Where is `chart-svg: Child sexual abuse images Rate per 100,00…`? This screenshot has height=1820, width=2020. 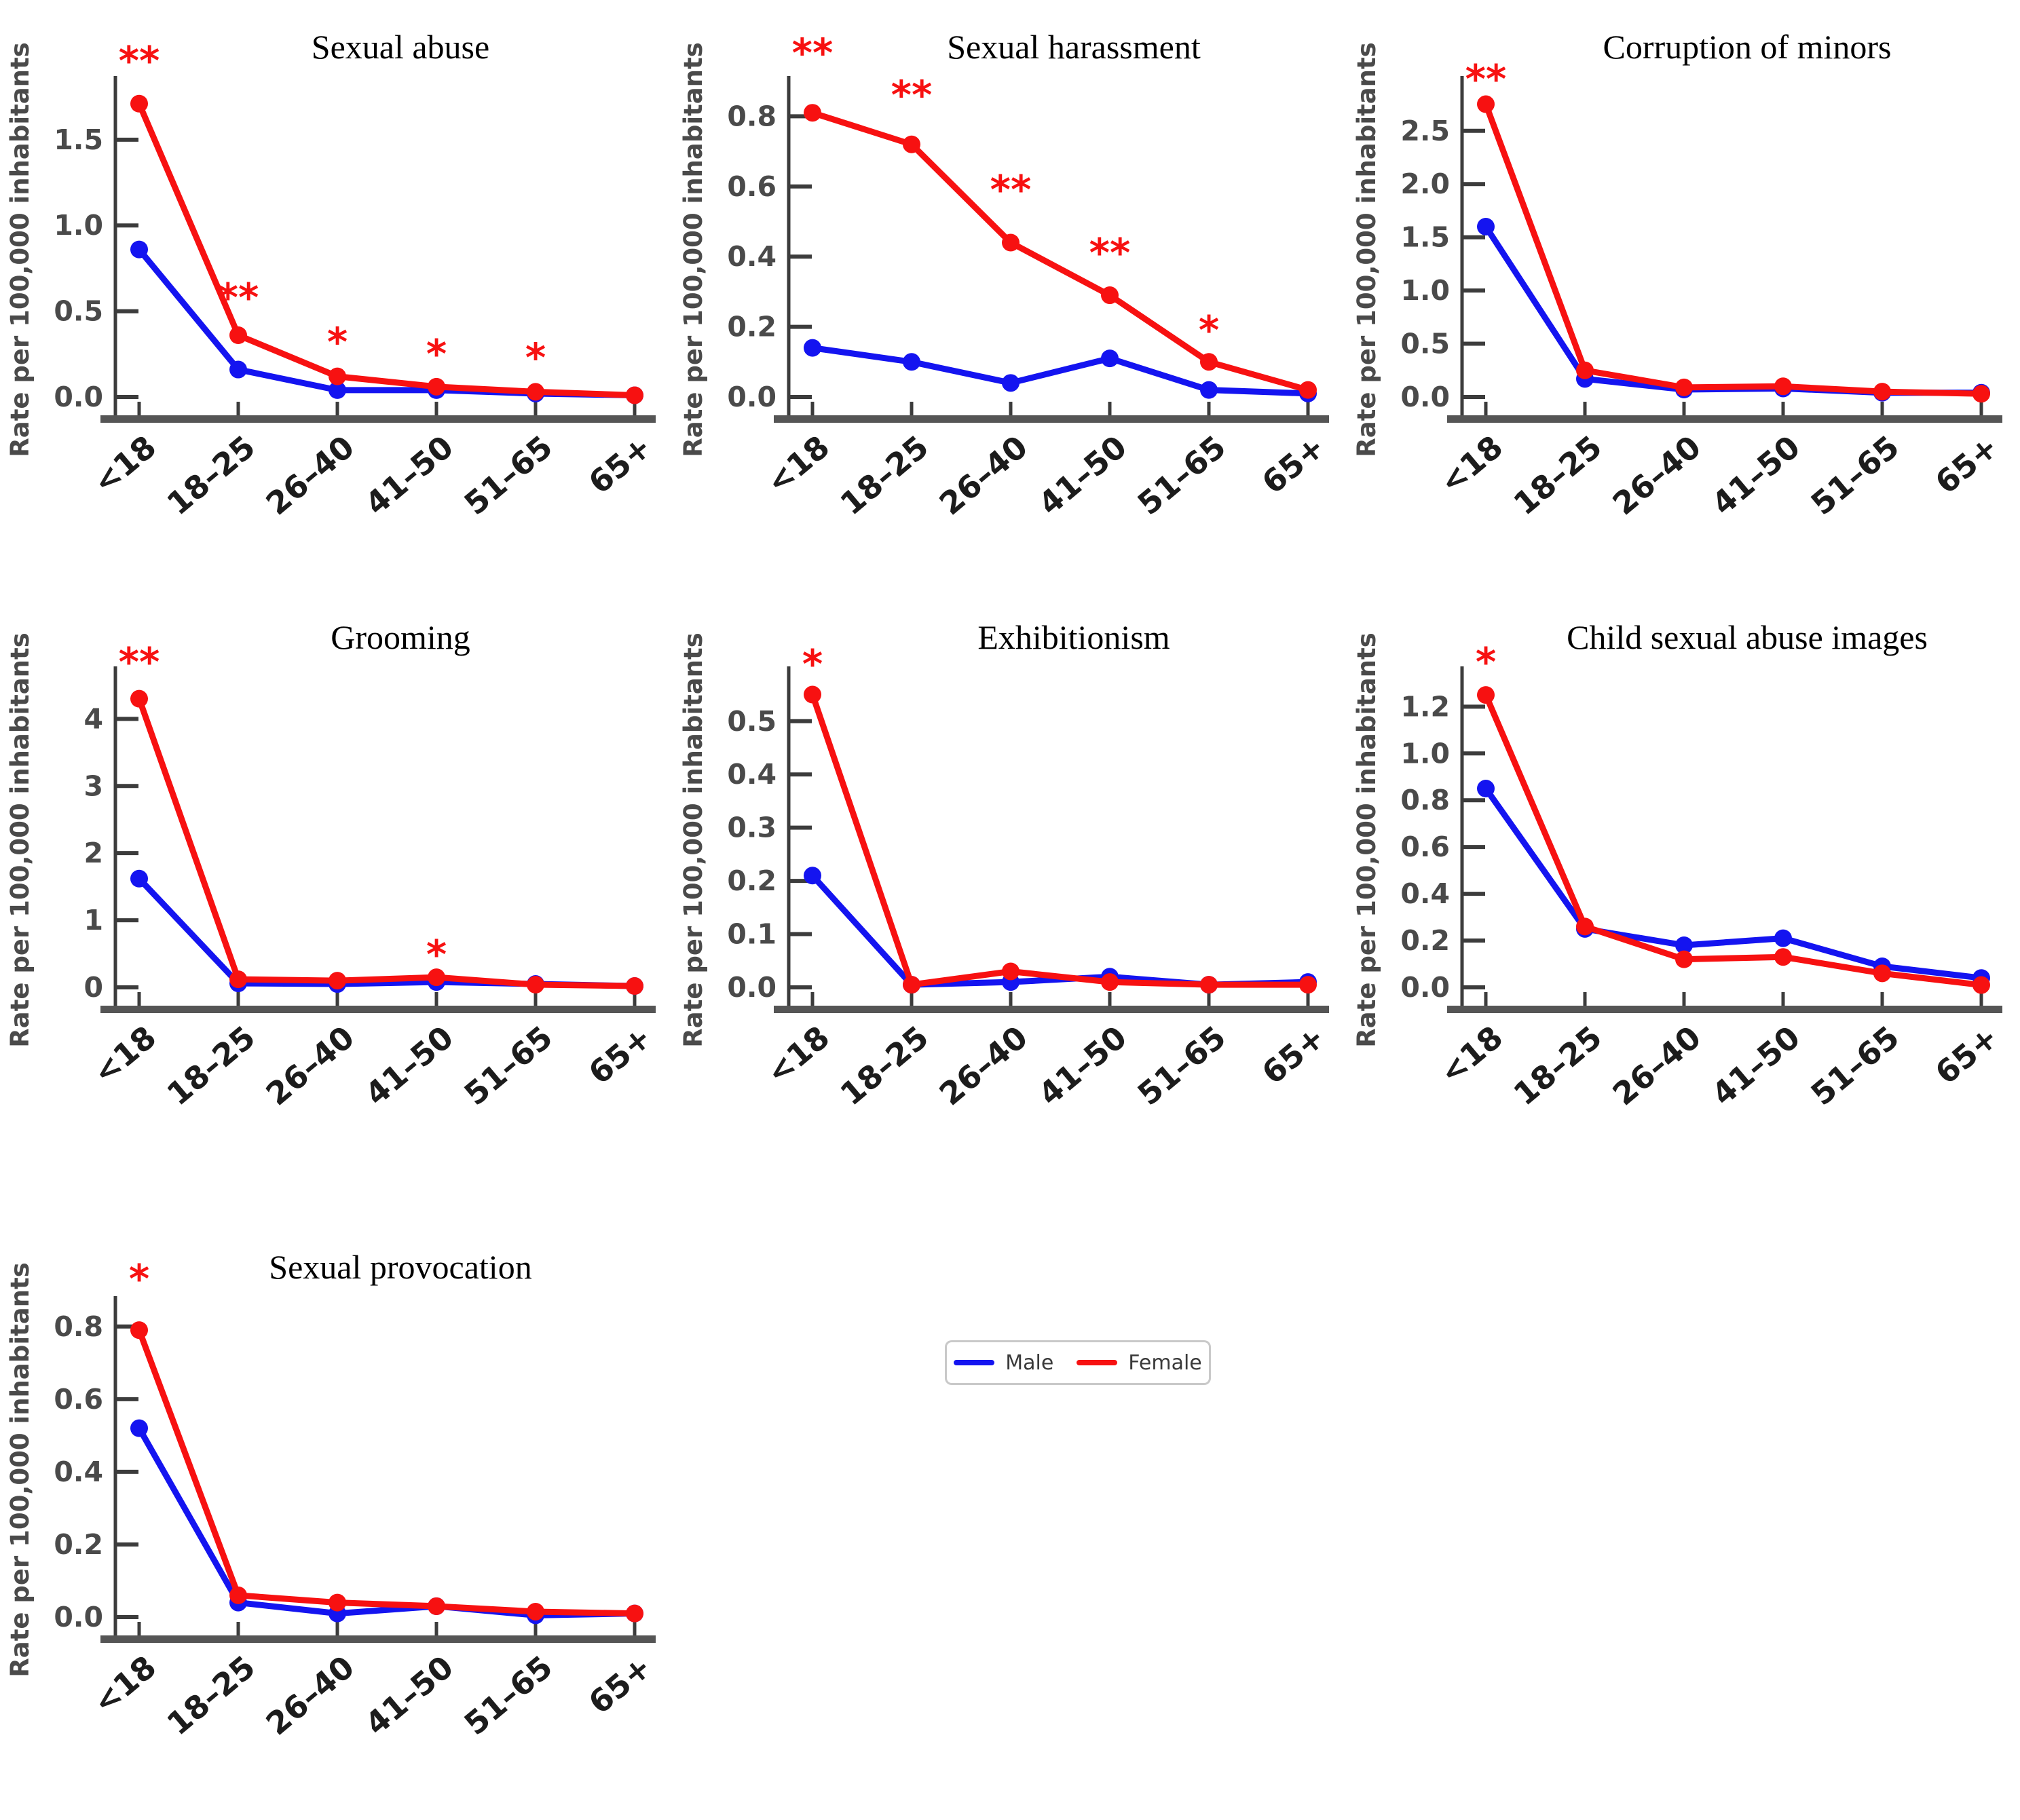
chart-svg: Child sexual abuse images Rate per 100,00… is located at coordinates (1678, 865).